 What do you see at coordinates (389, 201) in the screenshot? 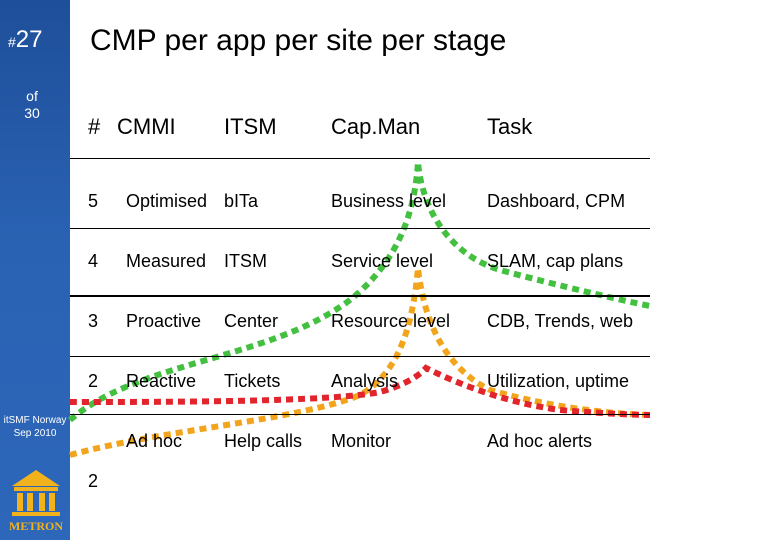
I see `row-capman: Business level` at bounding box center [389, 201].